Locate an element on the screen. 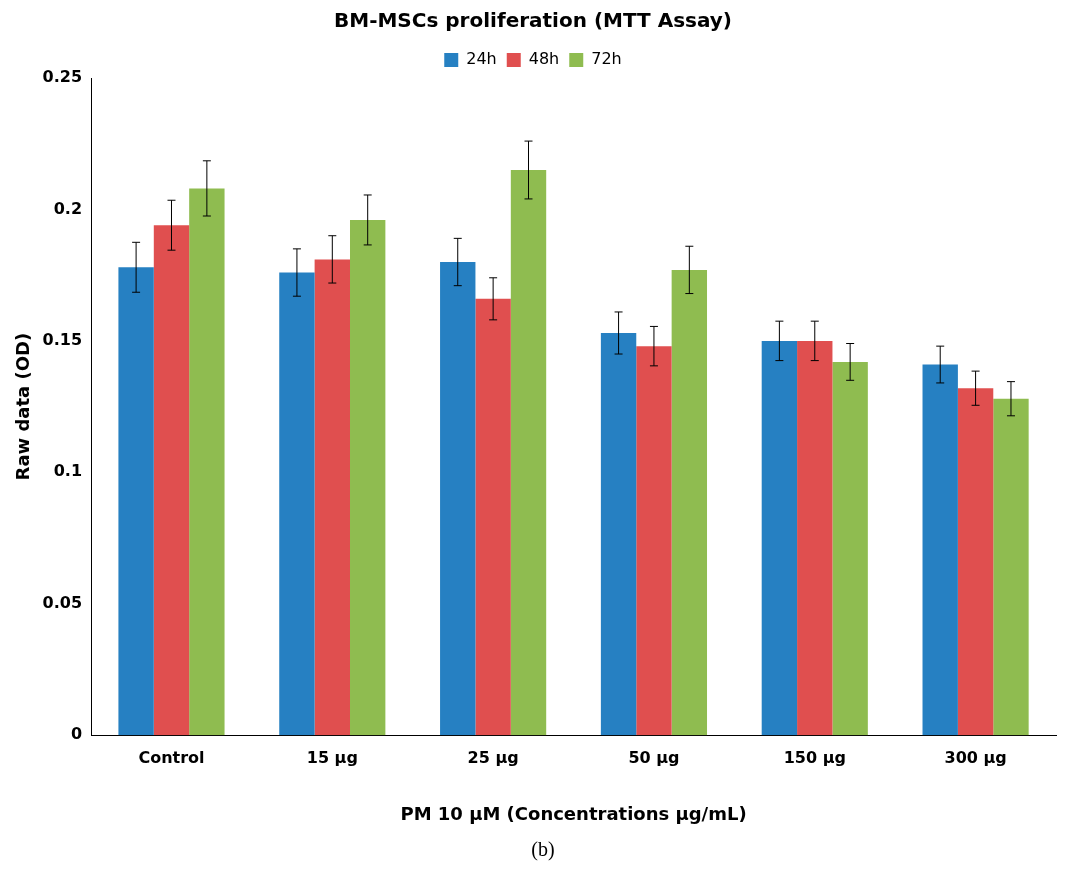  y-tick-label: 0.15 is located at coordinates (62, 340).